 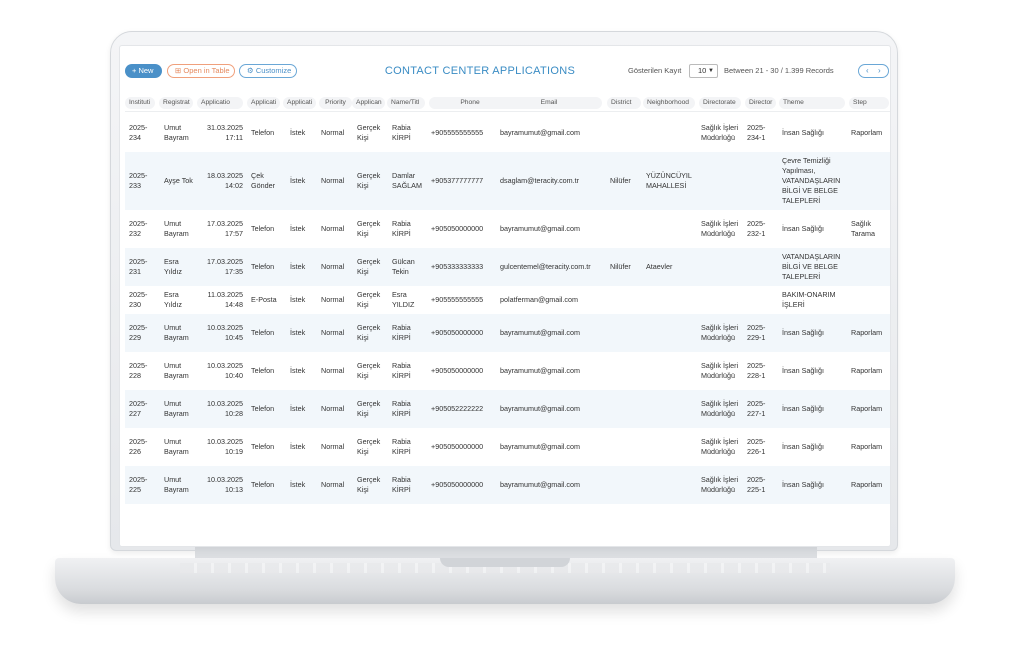 What do you see at coordinates (181, 371) in the screenshot?
I see `cell-reg: Umut Bayram` at bounding box center [181, 371].